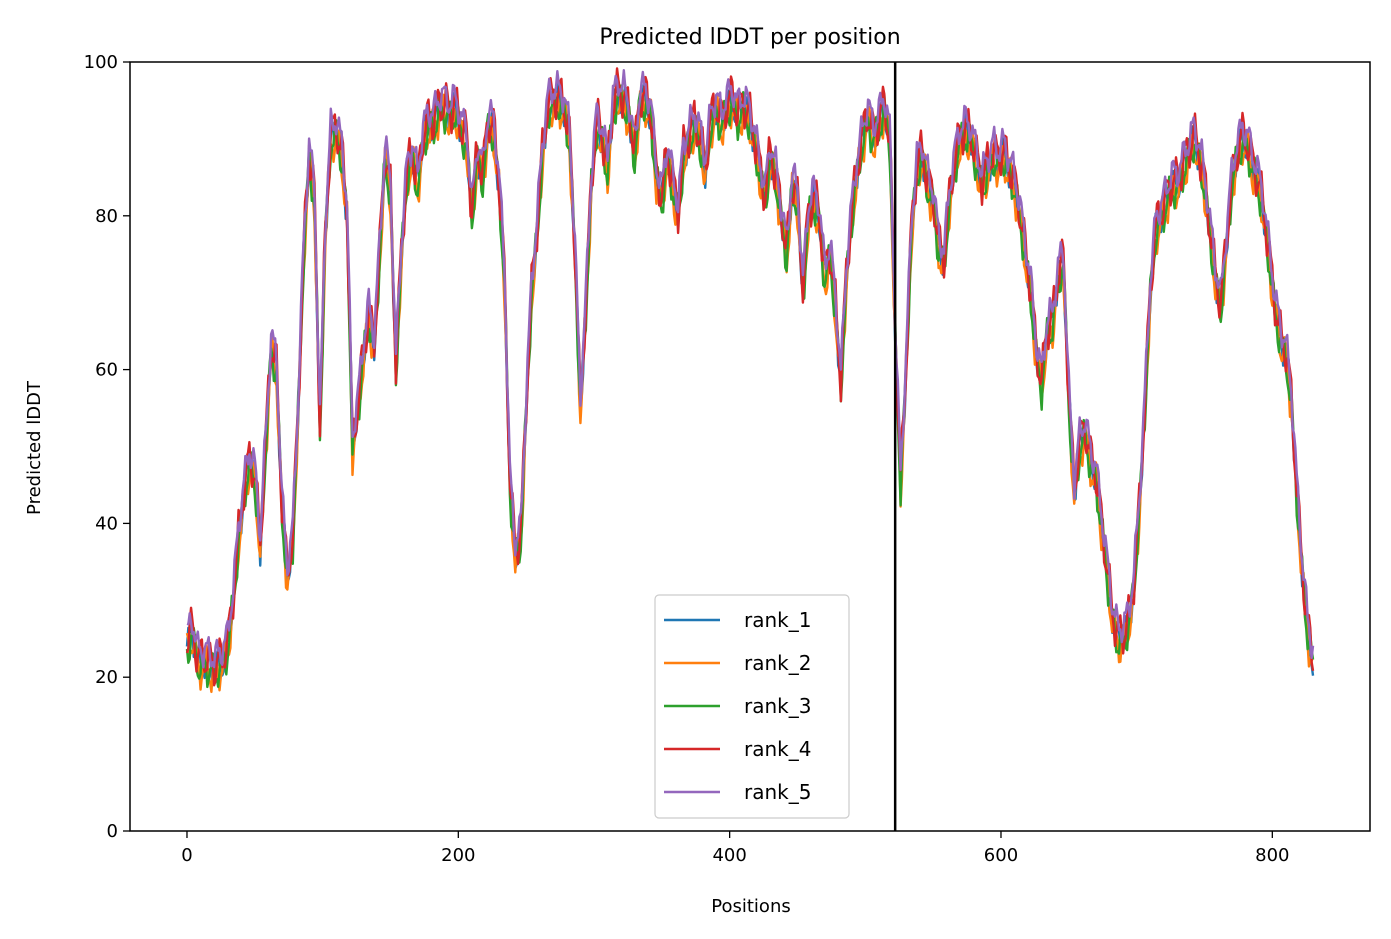 This screenshot has height=939, width=1391. Describe the element at coordinates (750, 906) in the screenshot. I see `x-axis-label: Positions` at that location.